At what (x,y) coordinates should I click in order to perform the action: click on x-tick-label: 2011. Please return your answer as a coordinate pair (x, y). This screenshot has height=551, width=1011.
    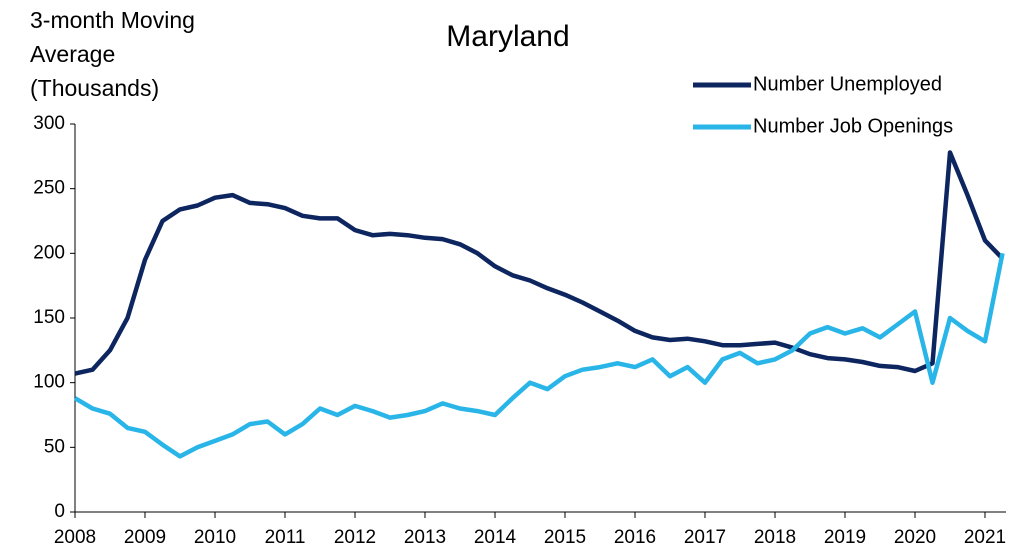
    Looking at the image, I should click on (285, 537).